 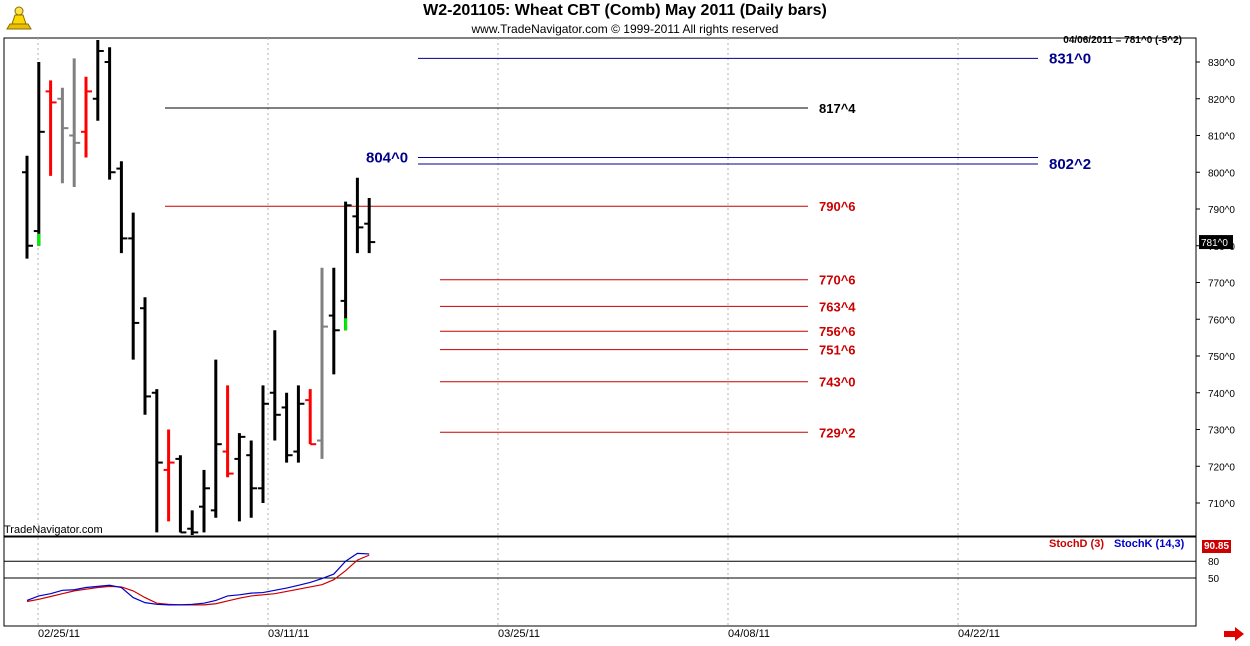 What do you see at coordinates (1221, 100) in the screenshot?
I see `y-tick-label: 820^0` at bounding box center [1221, 100].